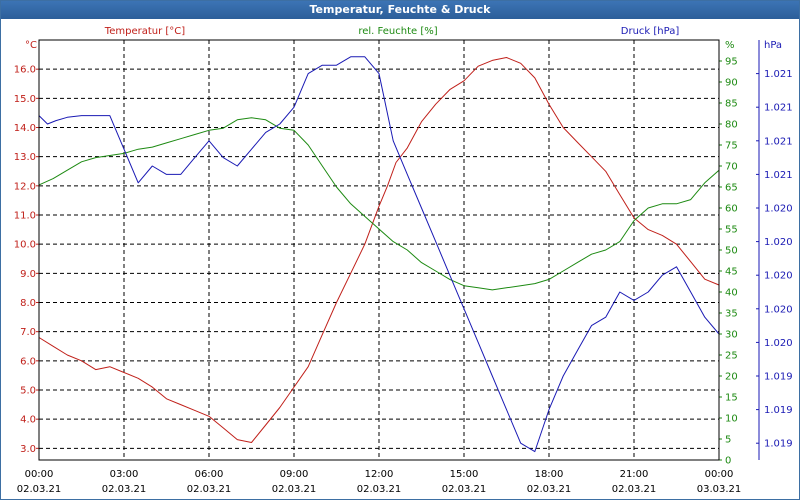 This screenshot has height=500, width=800. I want to click on x-tick-date: 03.03.21, so click(719, 489).